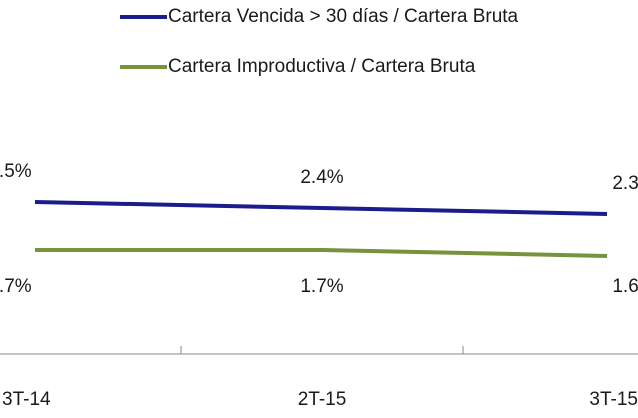  What do you see at coordinates (26, 399) in the screenshot?
I see `x-tick-label: 3T-14` at bounding box center [26, 399].